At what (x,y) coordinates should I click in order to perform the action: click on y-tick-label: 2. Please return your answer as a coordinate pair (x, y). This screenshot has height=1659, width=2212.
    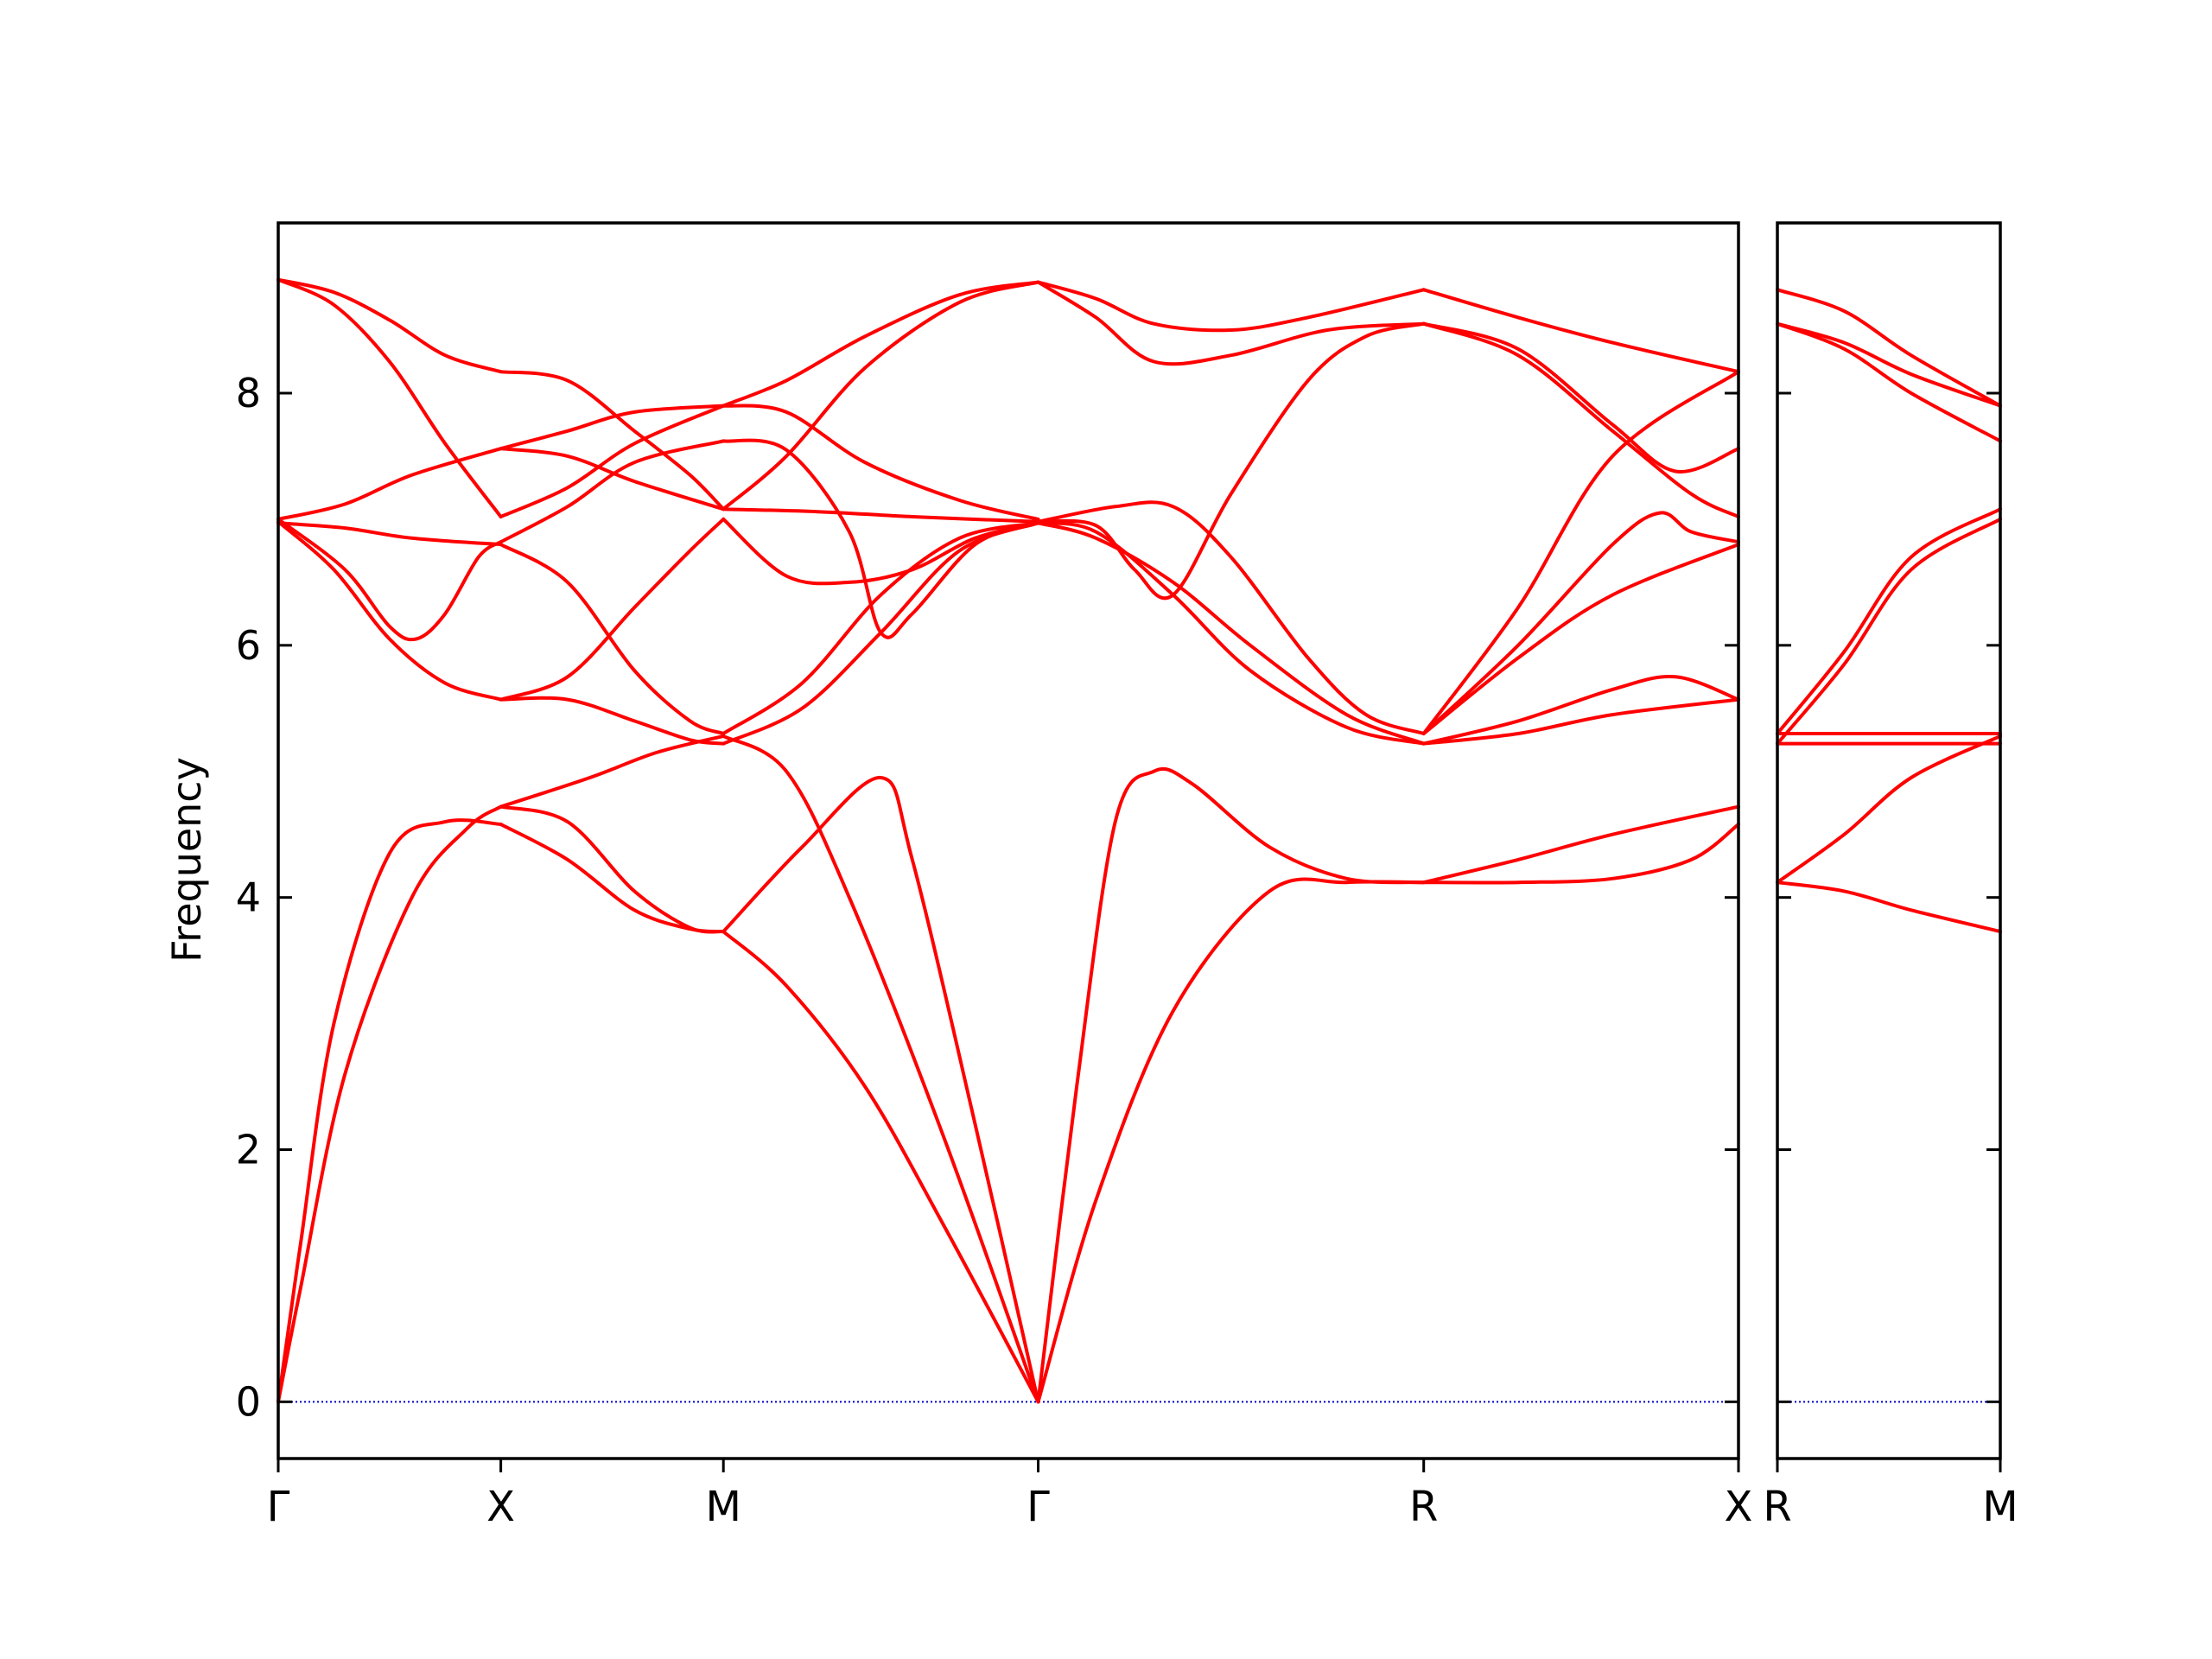
    Looking at the image, I should click on (248, 1150).